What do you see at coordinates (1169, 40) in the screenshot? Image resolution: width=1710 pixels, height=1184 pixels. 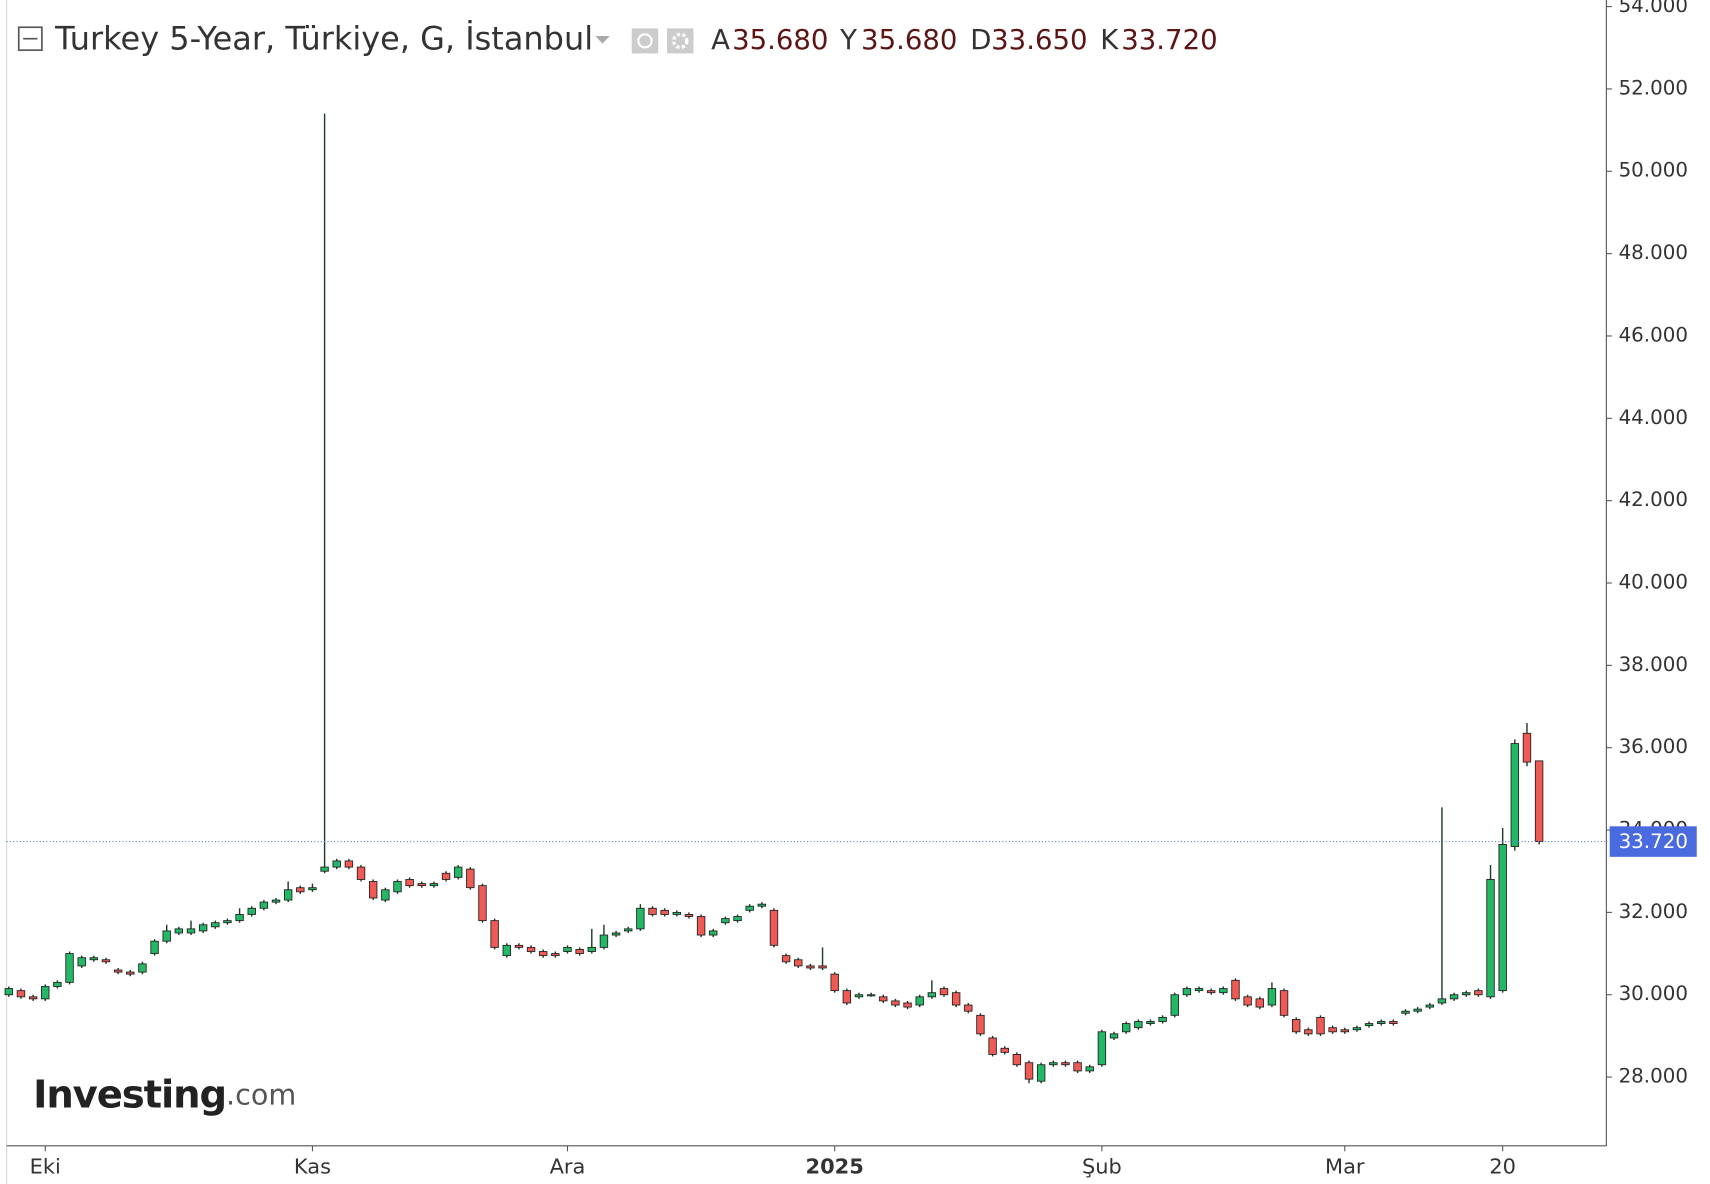 I see `ohlc-value: 33.720` at bounding box center [1169, 40].